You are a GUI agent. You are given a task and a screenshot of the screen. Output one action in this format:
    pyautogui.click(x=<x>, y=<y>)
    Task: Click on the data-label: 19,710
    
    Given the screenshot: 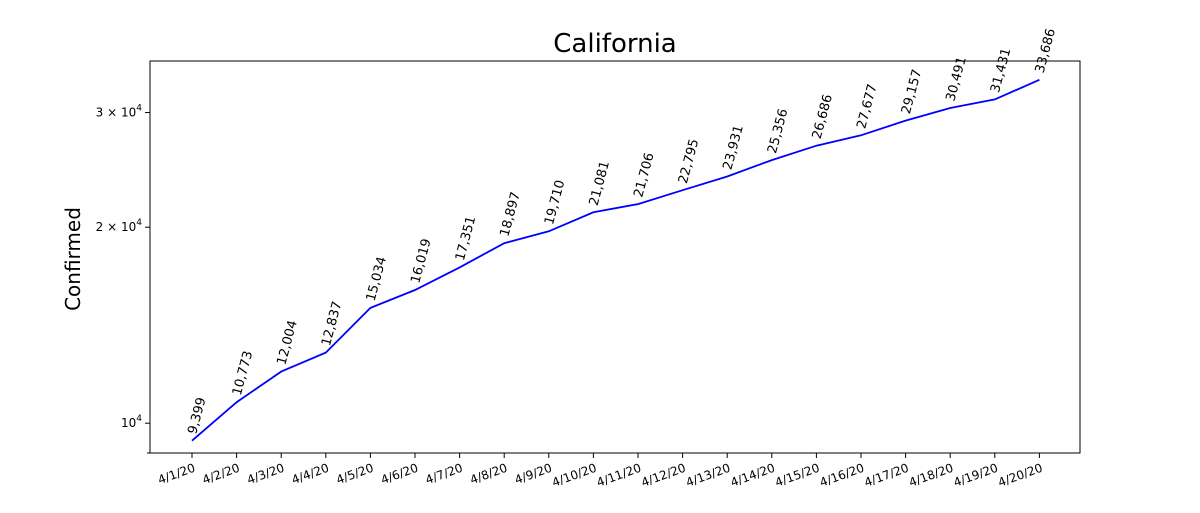 What is the action you would take?
    pyautogui.click(x=555, y=203)
    